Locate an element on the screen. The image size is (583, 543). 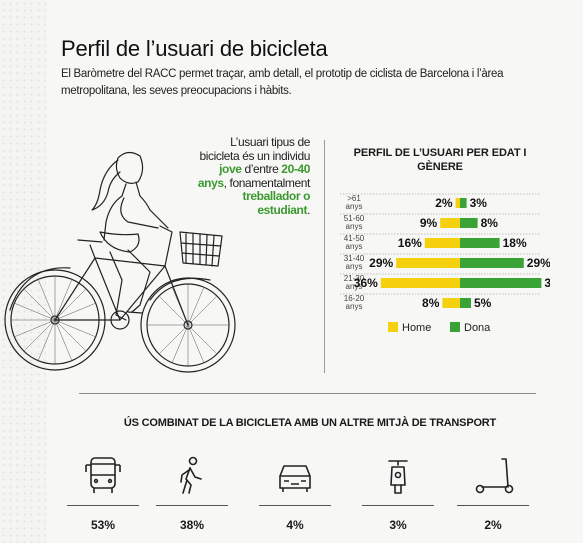
intro-part-2: d’entre is located at coordinates (261, 169).